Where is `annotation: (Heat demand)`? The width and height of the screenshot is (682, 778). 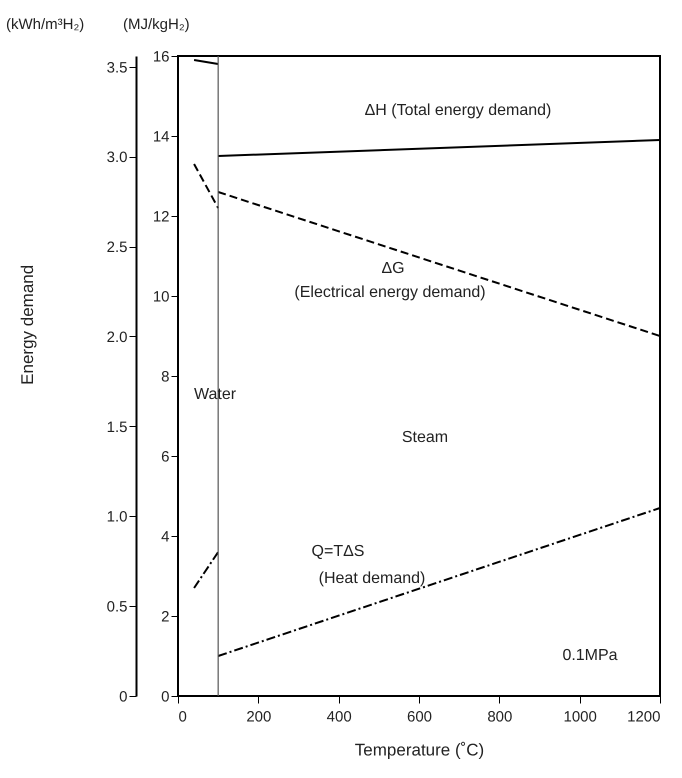 annotation: (Heat demand) is located at coordinates (372, 578).